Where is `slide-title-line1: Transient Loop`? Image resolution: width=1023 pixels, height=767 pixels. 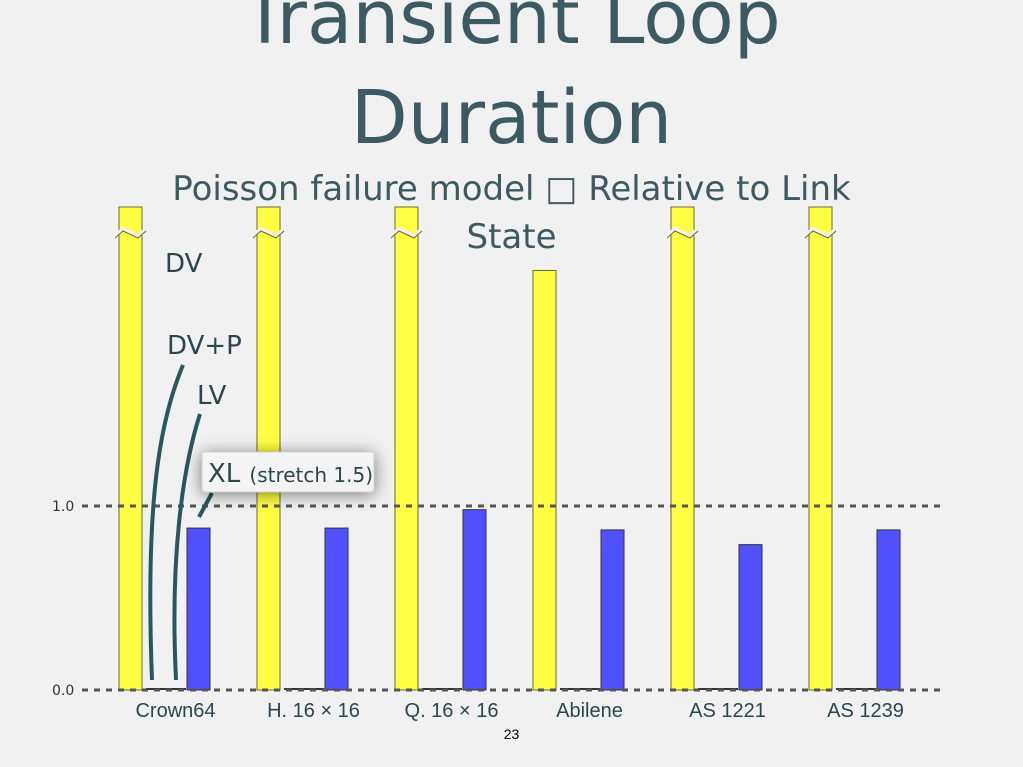 slide-title-line1: Transient Loop is located at coordinates (511, 30).